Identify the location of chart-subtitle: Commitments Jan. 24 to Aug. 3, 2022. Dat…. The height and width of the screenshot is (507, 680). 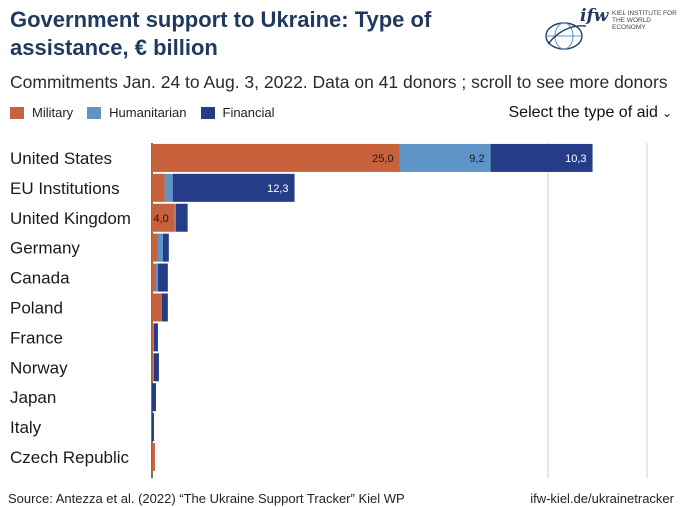
(339, 82).